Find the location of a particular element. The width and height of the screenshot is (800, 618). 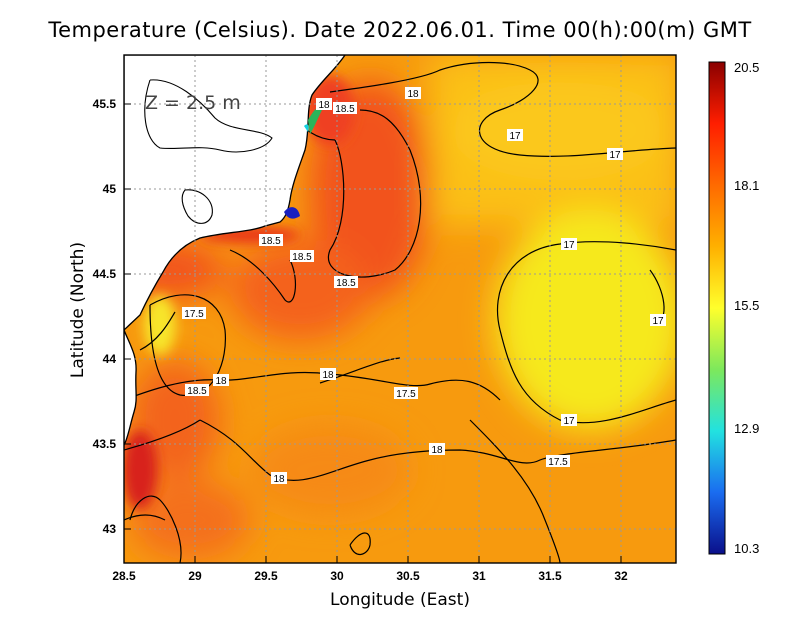

y-tick-label: 43.5 is located at coordinates (105, 444).